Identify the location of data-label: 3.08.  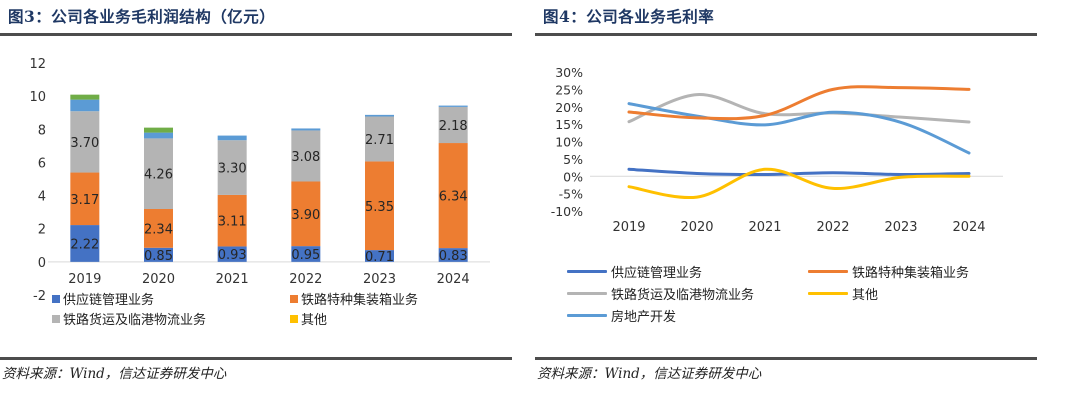
(305, 157).